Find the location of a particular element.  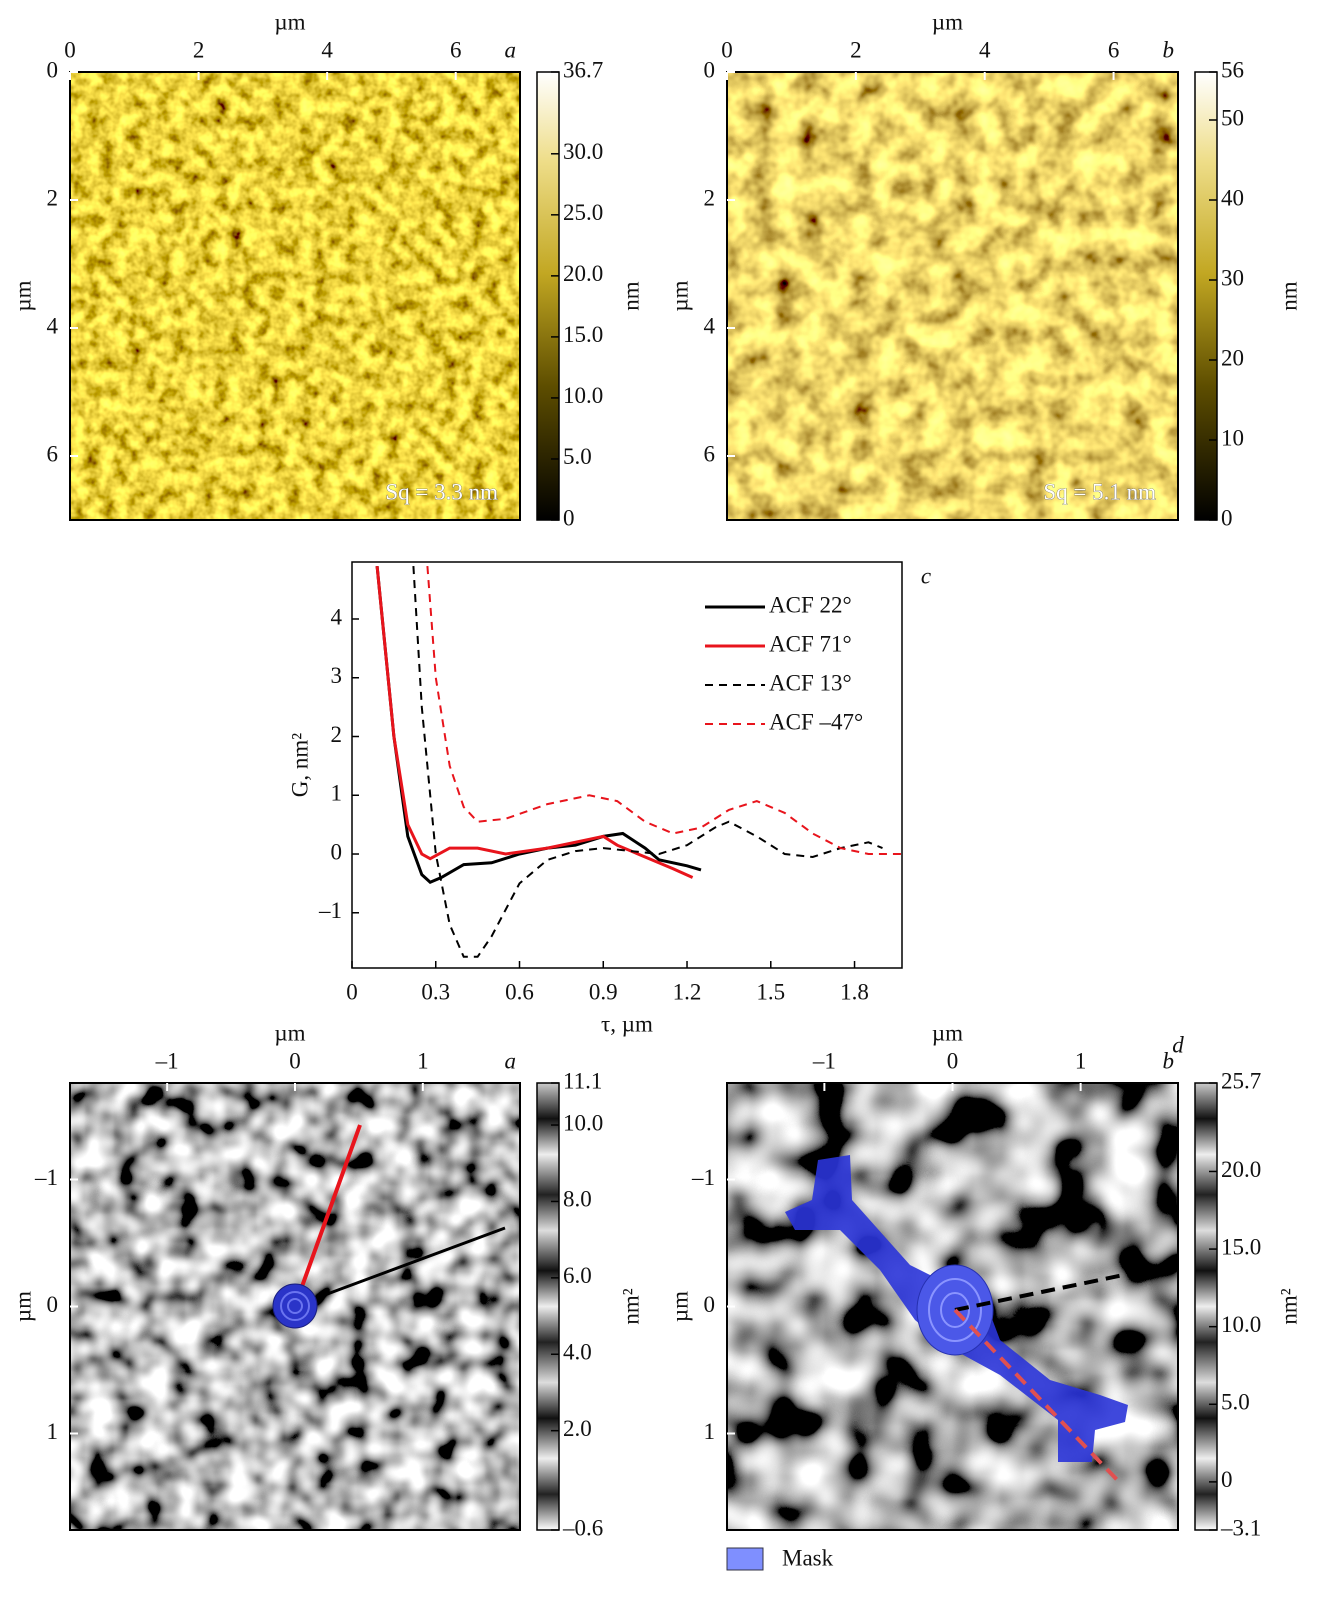

x-tick-label: 1 is located at coordinates (1081, 1060).